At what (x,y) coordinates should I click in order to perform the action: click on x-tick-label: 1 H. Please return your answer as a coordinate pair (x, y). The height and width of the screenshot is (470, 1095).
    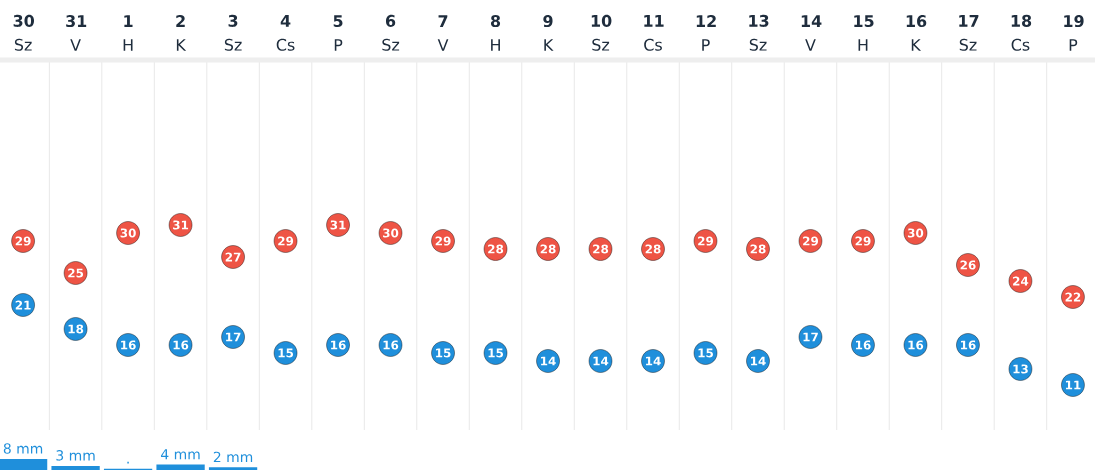
    Looking at the image, I should click on (128, 33).